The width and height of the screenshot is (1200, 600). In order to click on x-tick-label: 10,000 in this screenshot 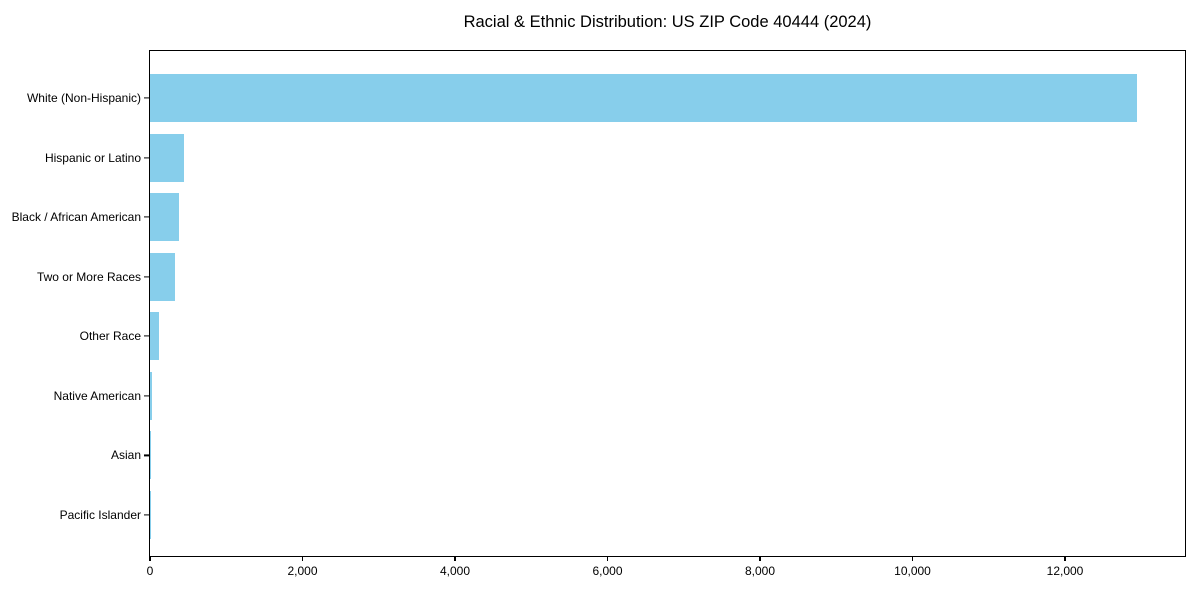, I will do `click(912, 571)`.